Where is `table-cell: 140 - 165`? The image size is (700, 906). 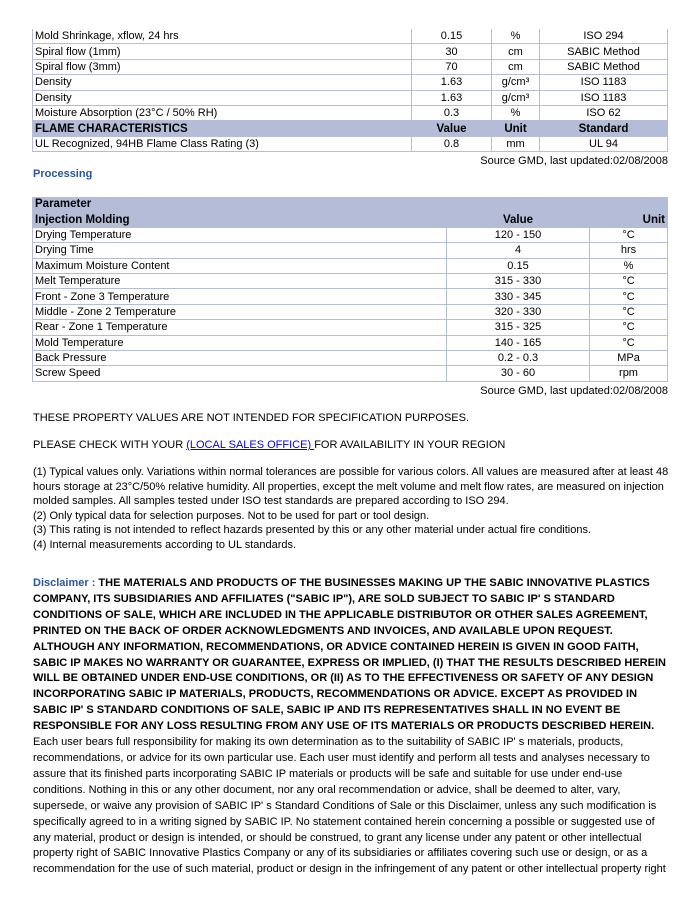 table-cell: 140 - 165 is located at coordinates (518, 343).